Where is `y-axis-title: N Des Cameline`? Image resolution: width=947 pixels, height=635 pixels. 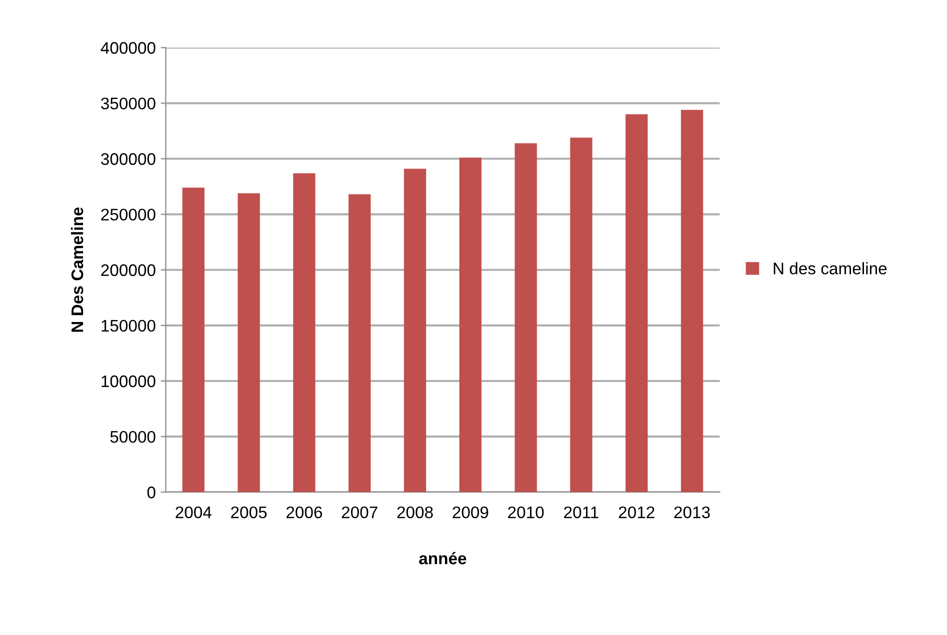
y-axis-title: N Des Cameline is located at coordinates (77, 269).